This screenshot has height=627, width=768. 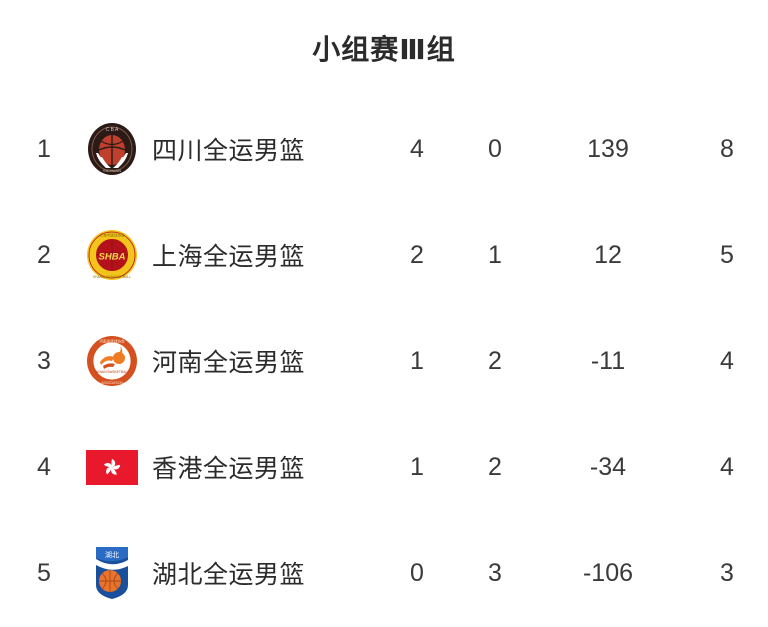 What do you see at coordinates (112, 383) in the screenshot?
I see `svg-text: ASSOCIATION` at bounding box center [112, 383].